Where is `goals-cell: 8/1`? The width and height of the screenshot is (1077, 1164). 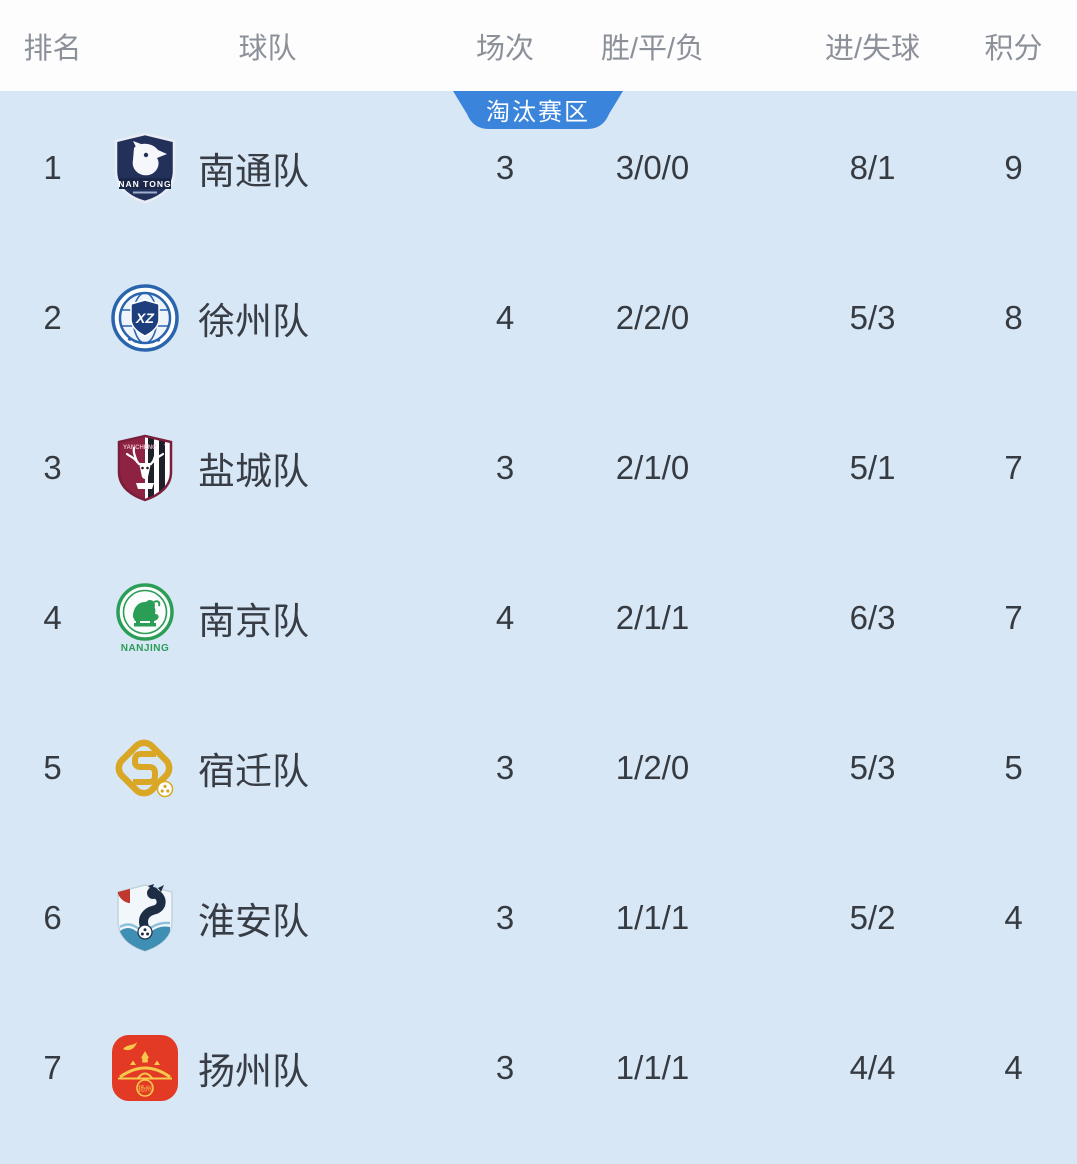 goals-cell: 8/1 is located at coordinates (872, 167).